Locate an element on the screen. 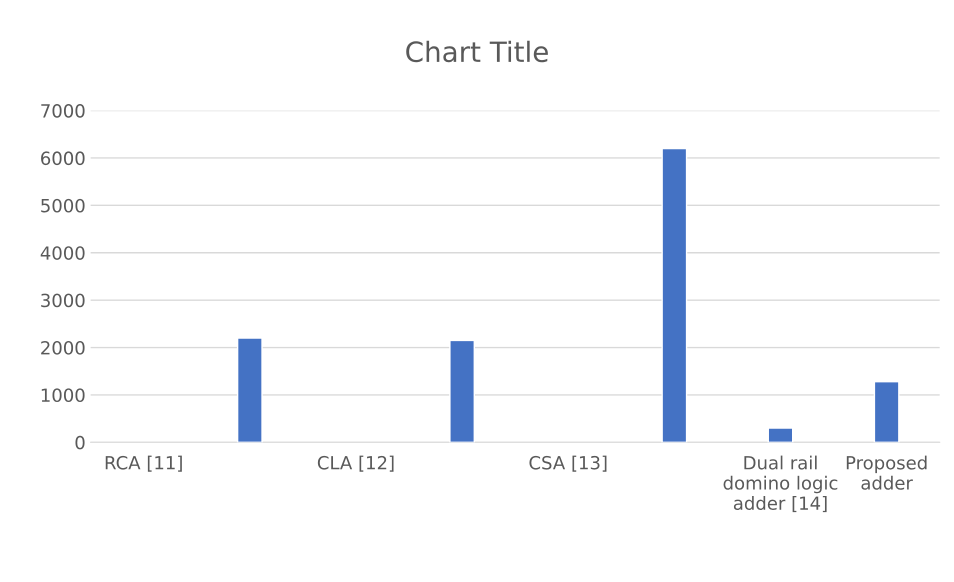 The width and height of the screenshot is (954, 582). y-tick-label: 2000 is located at coordinates (63, 347).